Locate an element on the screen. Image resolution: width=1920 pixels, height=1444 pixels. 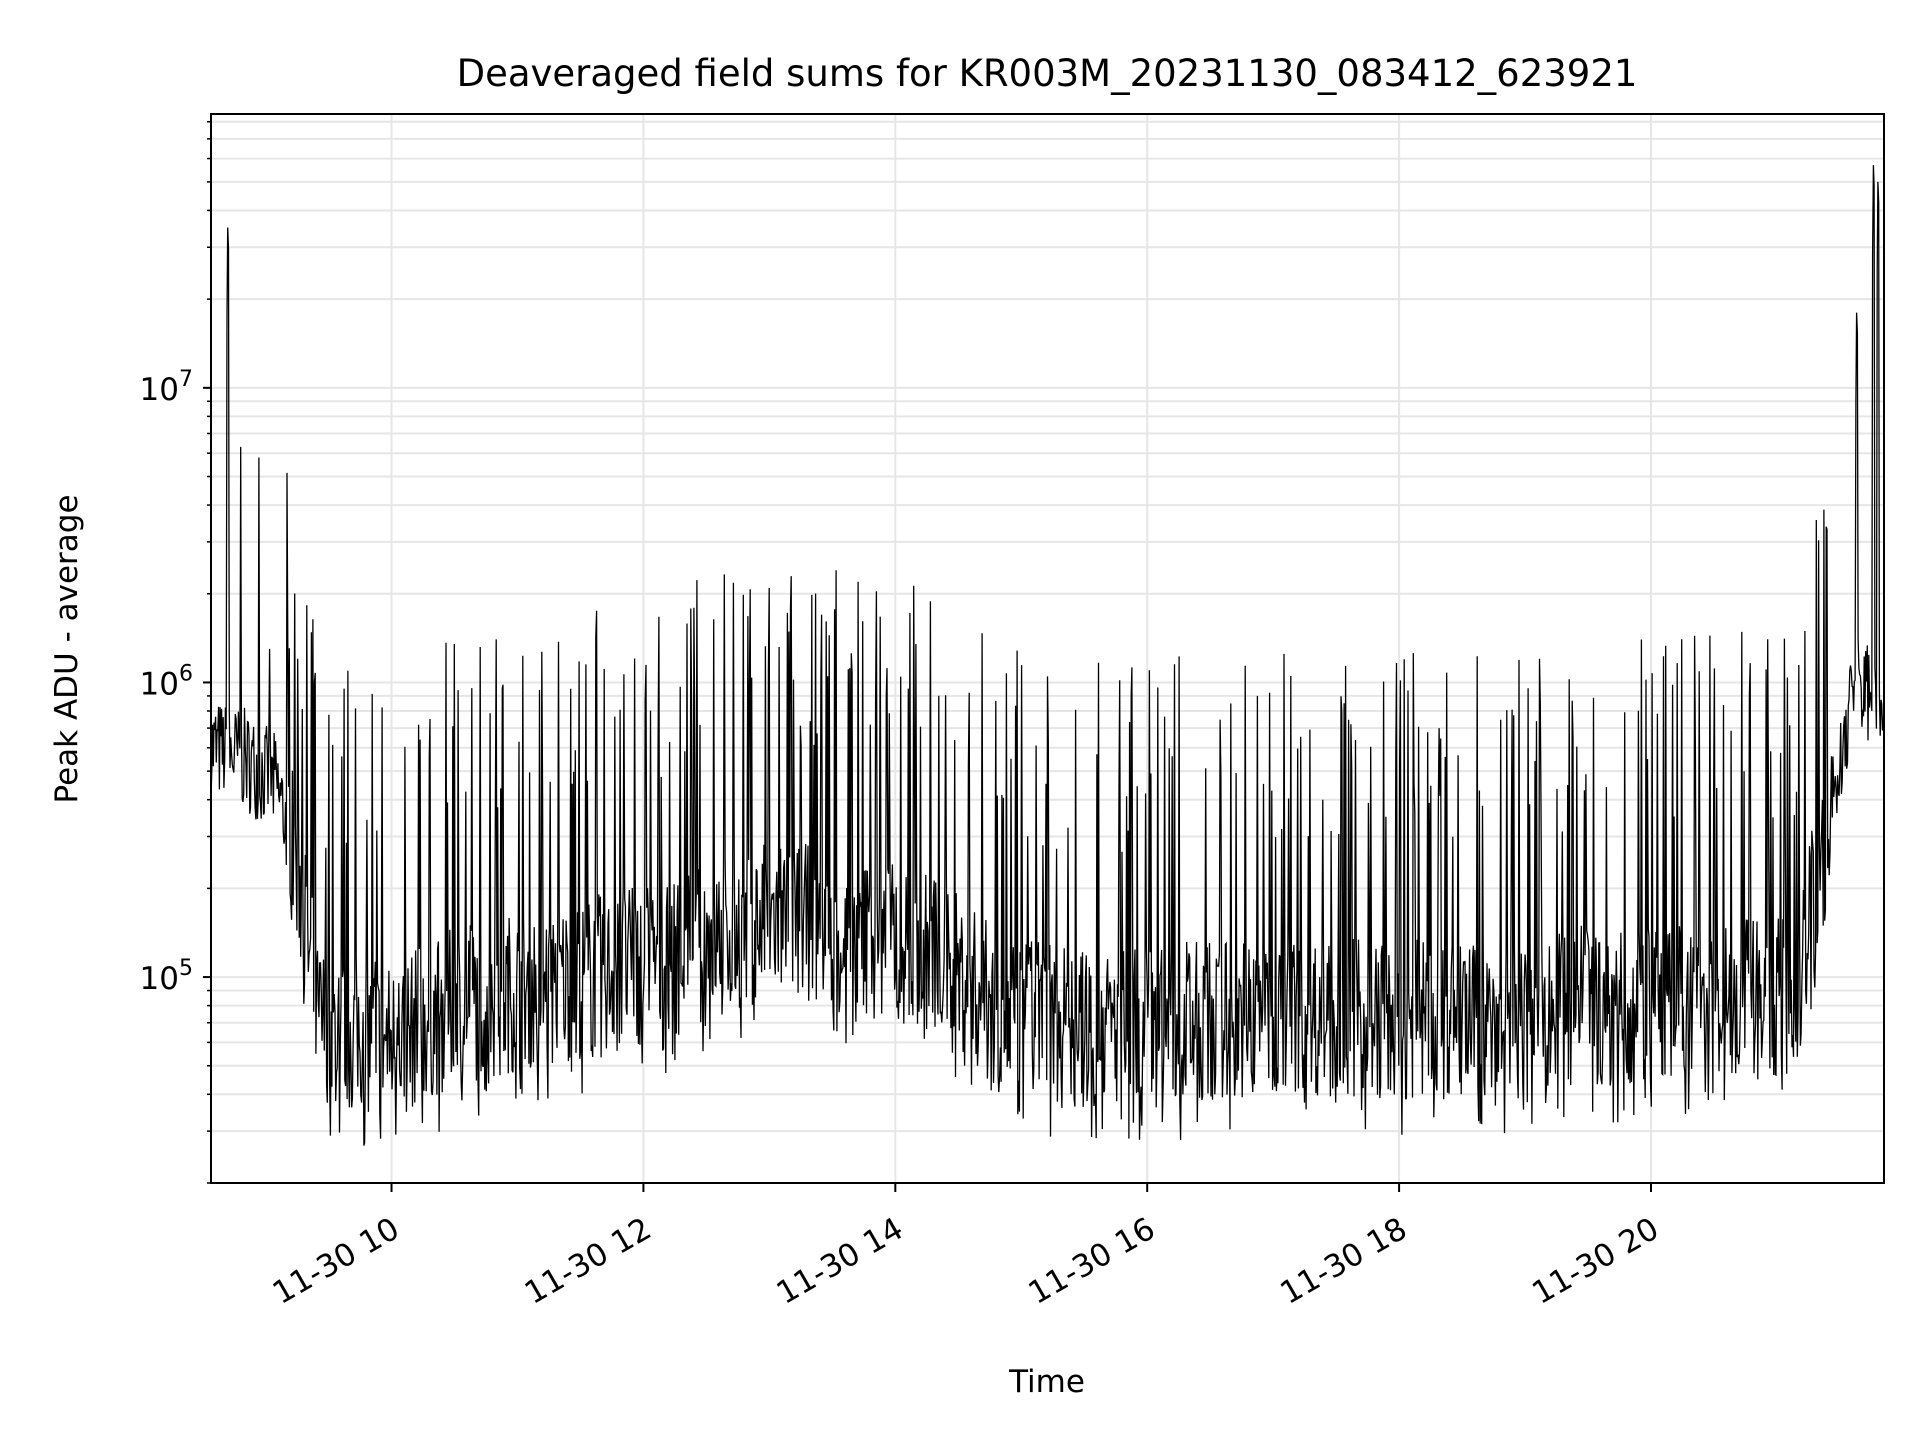
y-tick-label: 10⁷ is located at coordinates (166, 387).